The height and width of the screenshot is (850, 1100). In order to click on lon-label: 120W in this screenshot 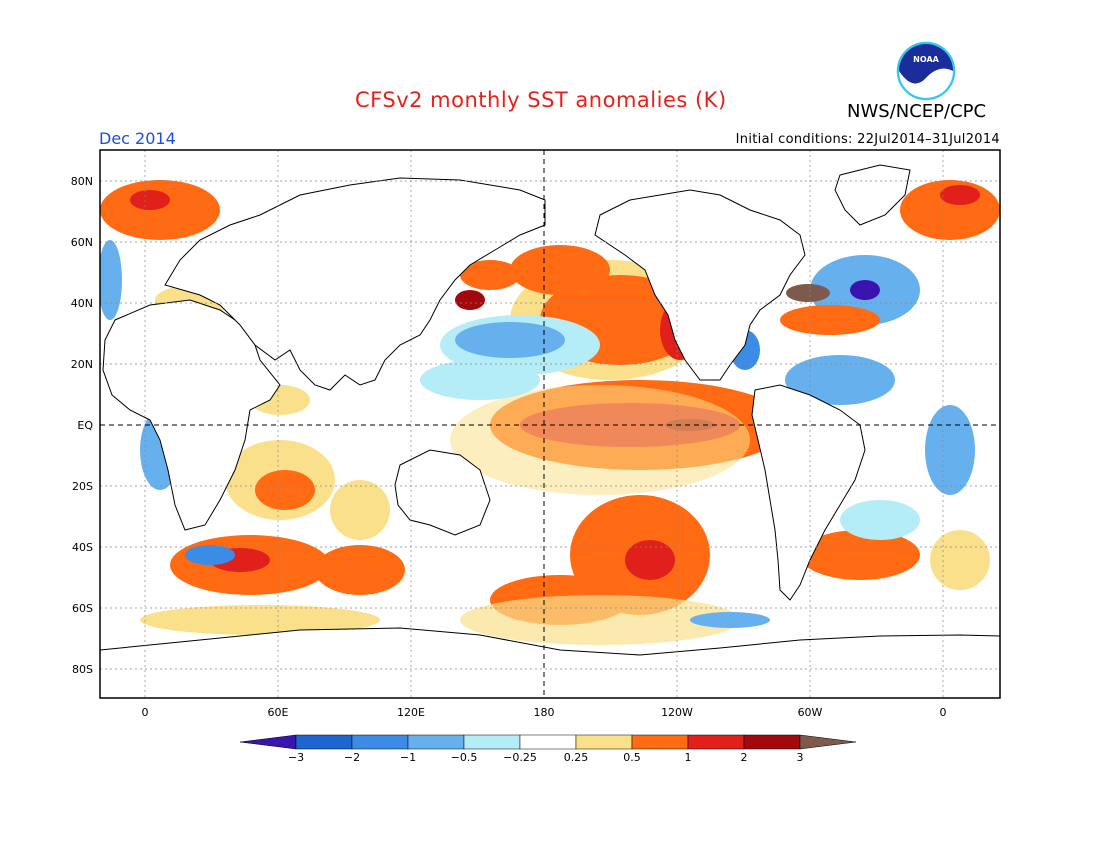, I will do `click(677, 712)`.